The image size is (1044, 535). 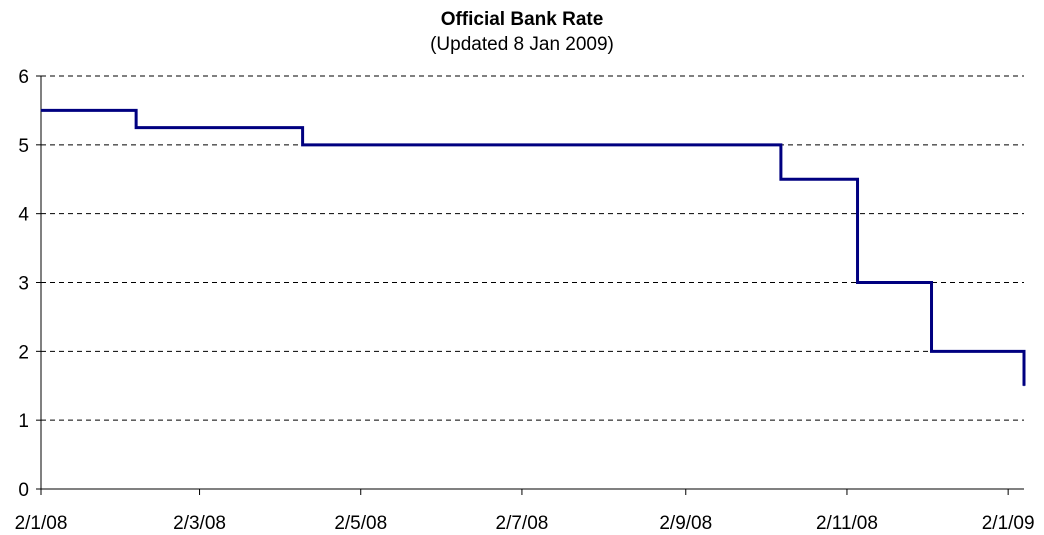 I want to click on y-tick-label: 2, so click(x=23, y=352).